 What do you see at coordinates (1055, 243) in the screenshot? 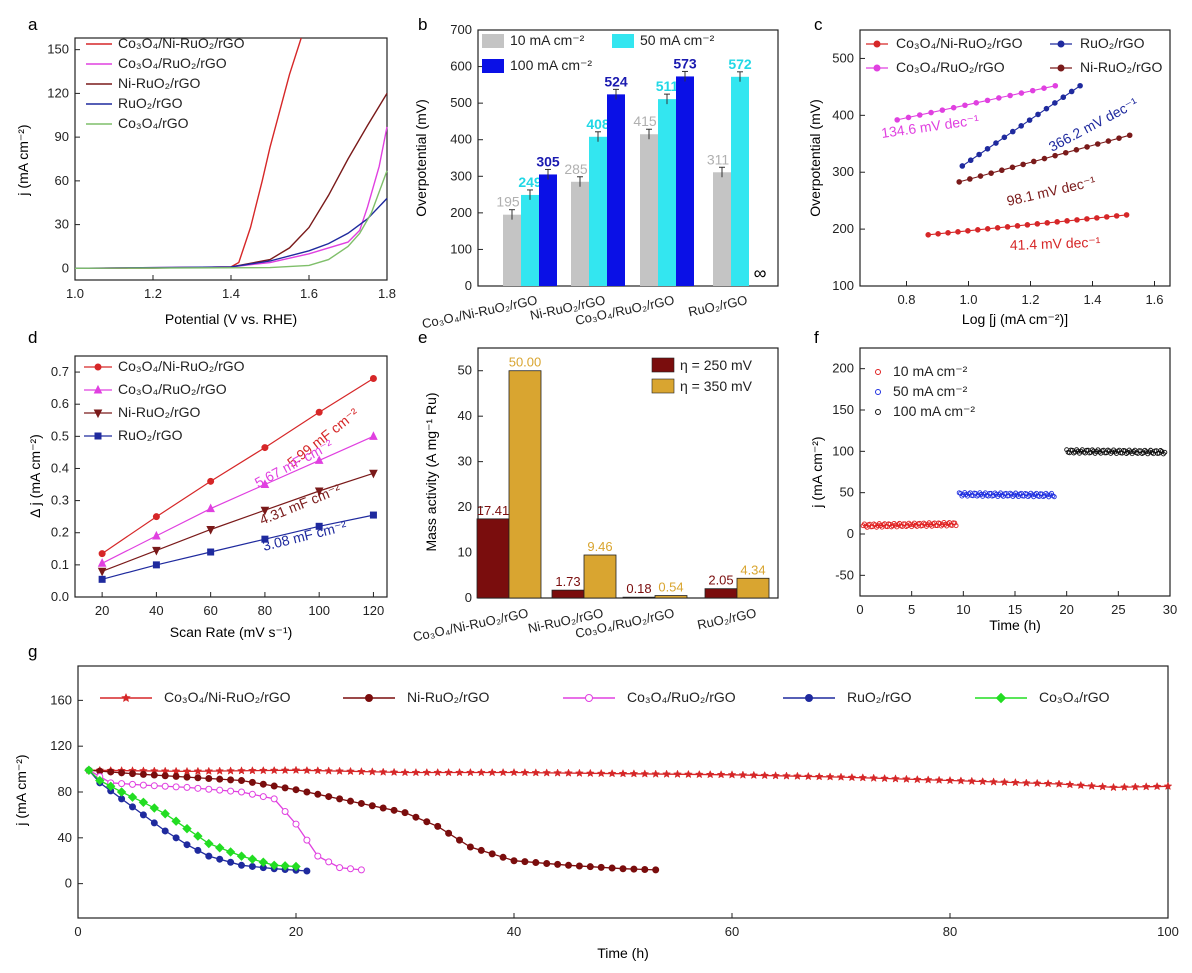
I see `slope-annotation: 41.4 mV dec⁻¹` at bounding box center [1055, 243].